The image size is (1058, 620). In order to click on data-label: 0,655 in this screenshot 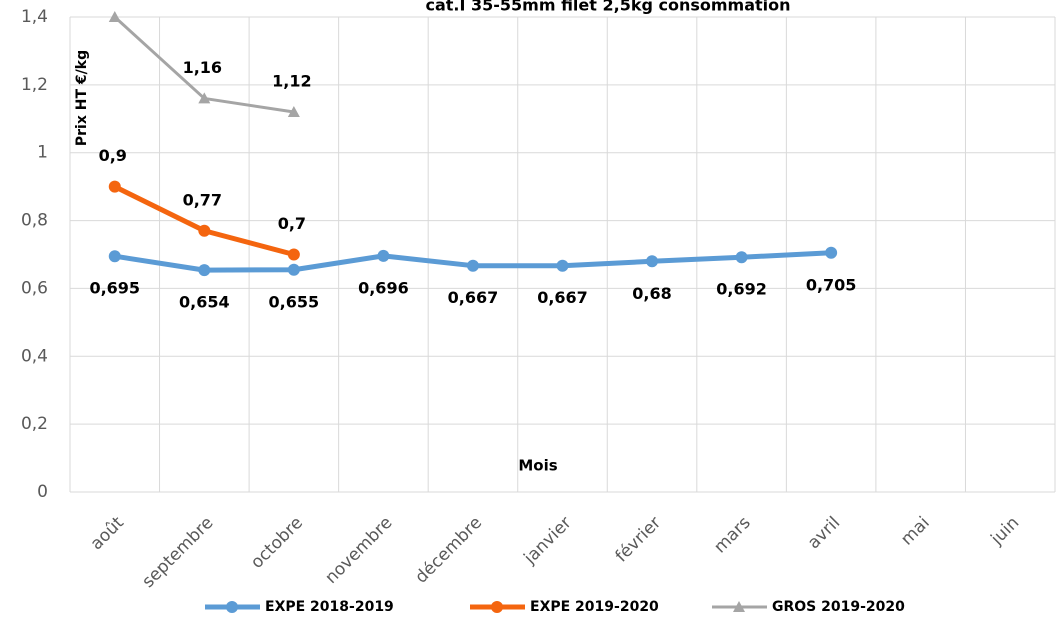, I will do `click(294, 301)`.